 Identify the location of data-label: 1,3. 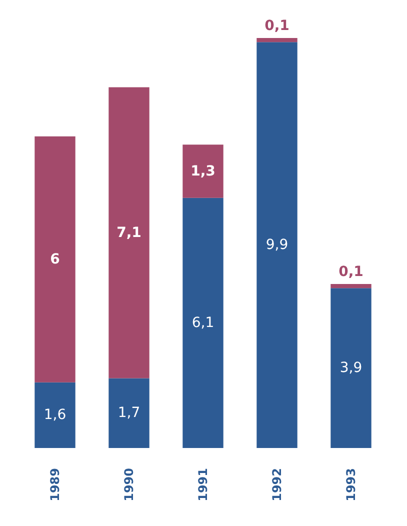
(203, 171).